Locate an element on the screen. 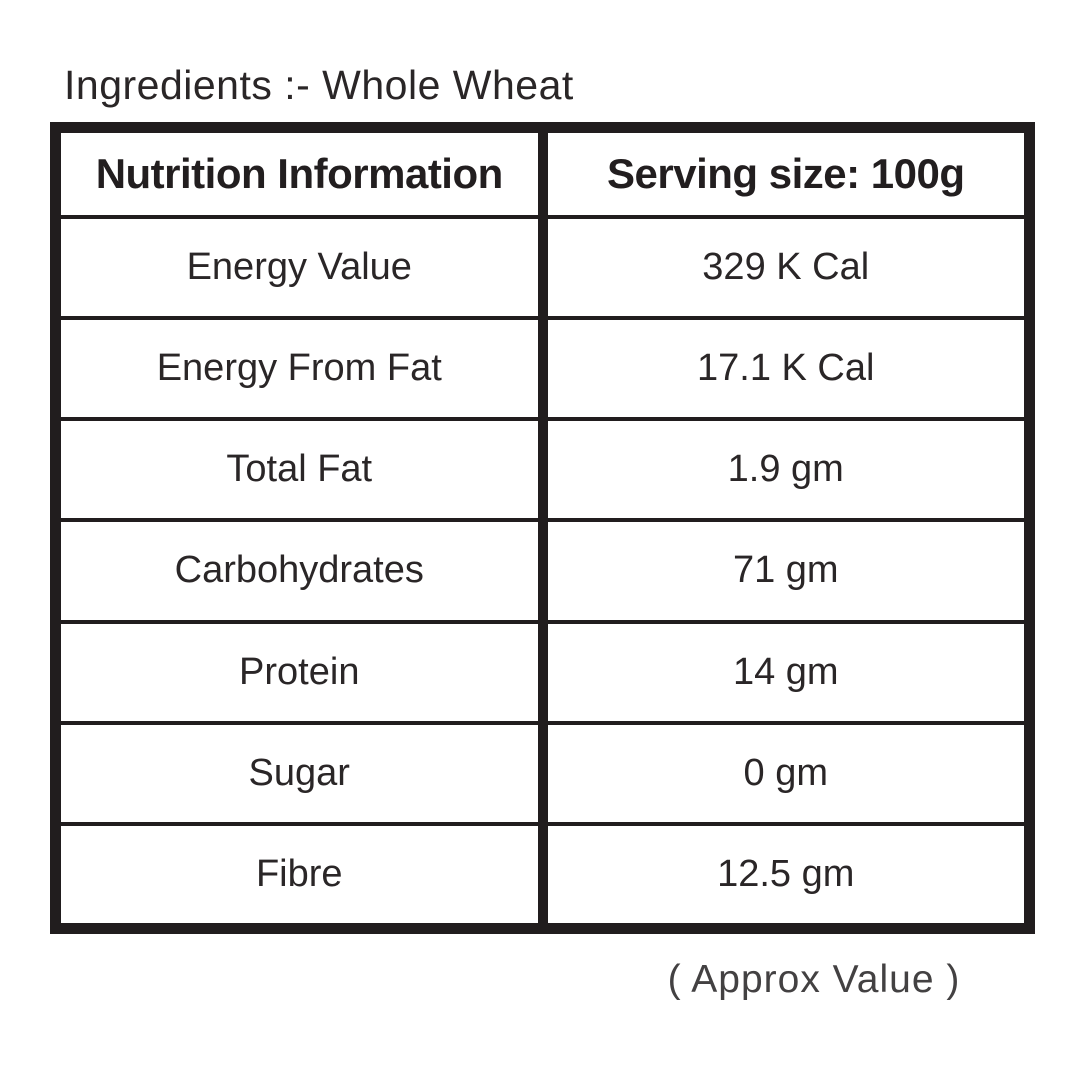  table-row: Carbohydrates 71 gm is located at coordinates (542, 573).